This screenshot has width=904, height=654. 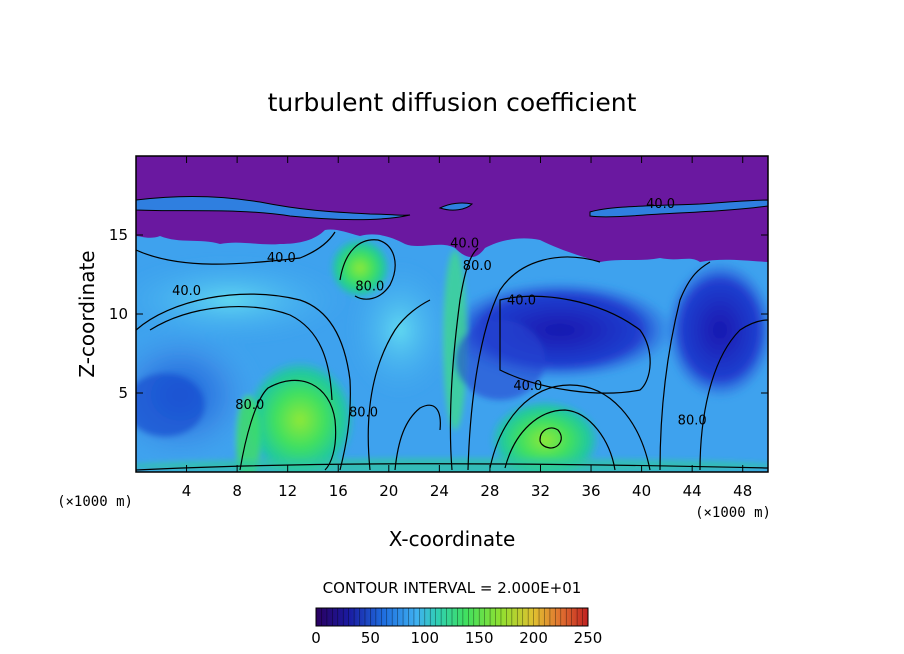 What do you see at coordinates (424, 638) in the screenshot?
I see `colorbar-tick-label: 100` at bounding box center [424, 638].